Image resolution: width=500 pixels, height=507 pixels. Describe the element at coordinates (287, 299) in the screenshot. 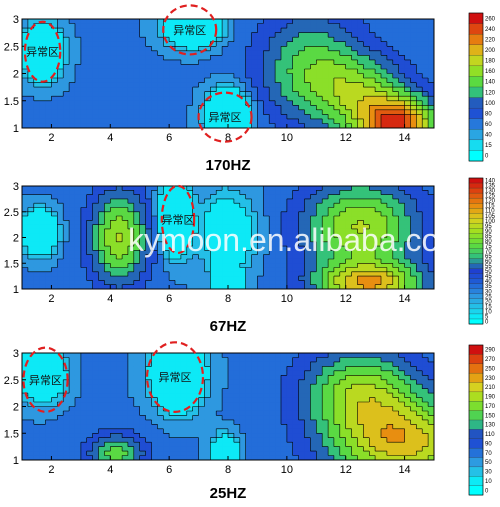

I see `x-tick-label: 10` at that location.